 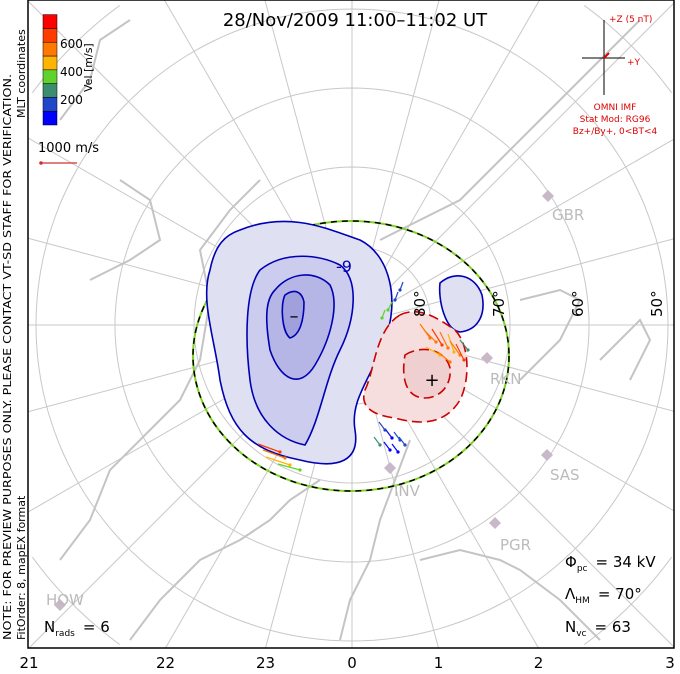 What do you see at coordinates (294, 316) in the screenshot?
I see `dusk-cell-minimum-symbol: –` at bounding box center [294, 316].